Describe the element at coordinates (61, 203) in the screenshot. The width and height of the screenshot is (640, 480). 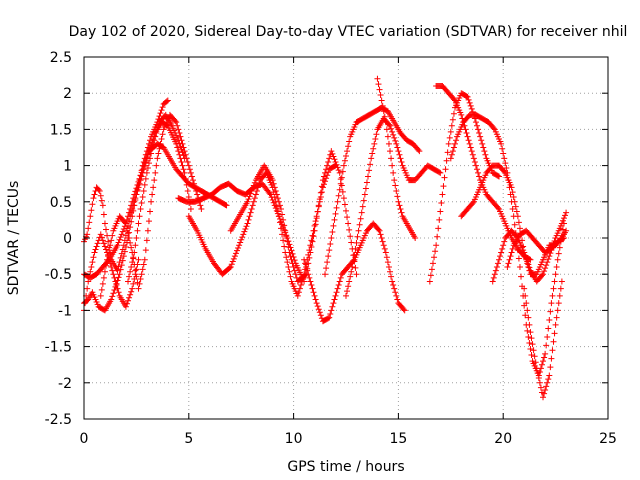
I see `y-tick-label: 0.5` at that location.